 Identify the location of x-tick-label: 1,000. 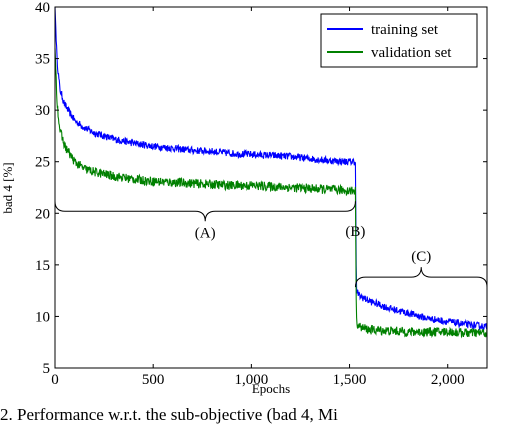
(251, 380).